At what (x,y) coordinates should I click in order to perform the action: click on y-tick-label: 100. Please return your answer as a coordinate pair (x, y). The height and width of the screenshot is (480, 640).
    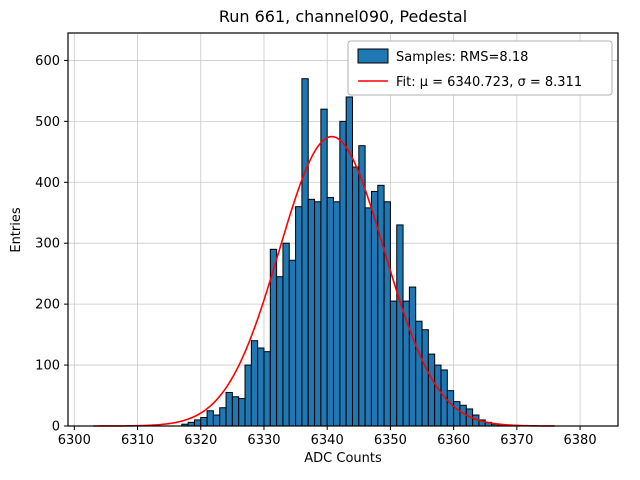
    Looking at the image, I should click on (47, 366).